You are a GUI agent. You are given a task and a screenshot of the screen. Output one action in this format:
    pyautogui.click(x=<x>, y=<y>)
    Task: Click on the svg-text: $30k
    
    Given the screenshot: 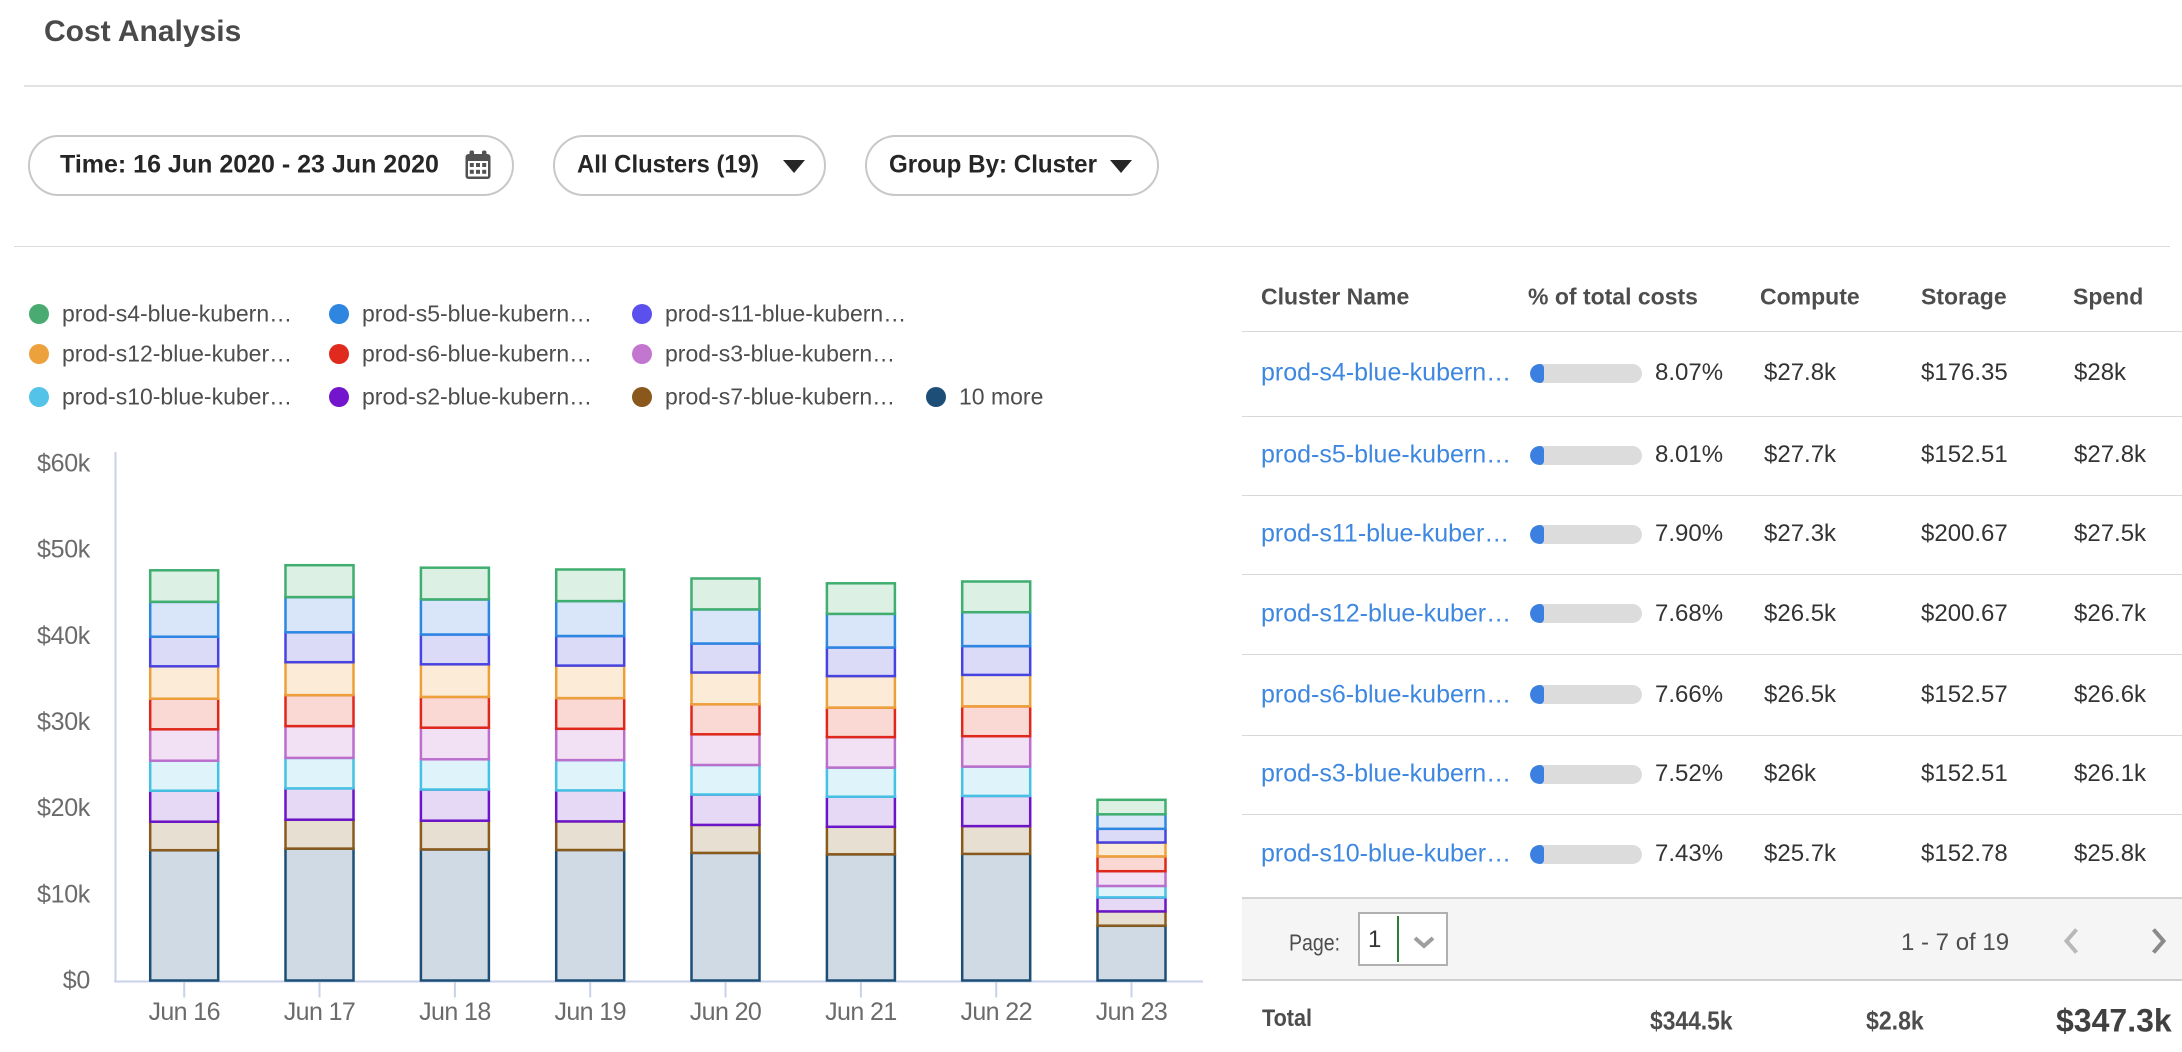 What is the action you would take?
    pyautogui.click(x=64, y=722)
    